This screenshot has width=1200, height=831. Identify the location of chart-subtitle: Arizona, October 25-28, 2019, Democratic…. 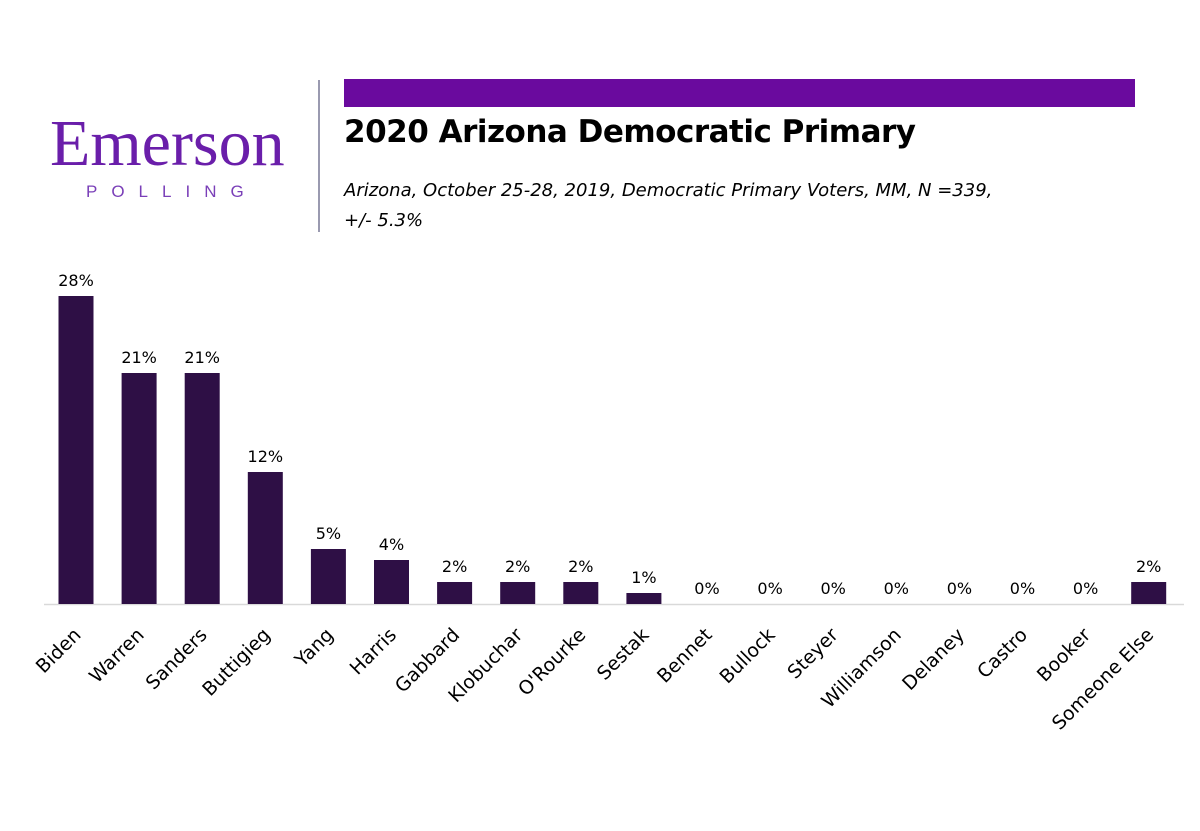
(724, 206).